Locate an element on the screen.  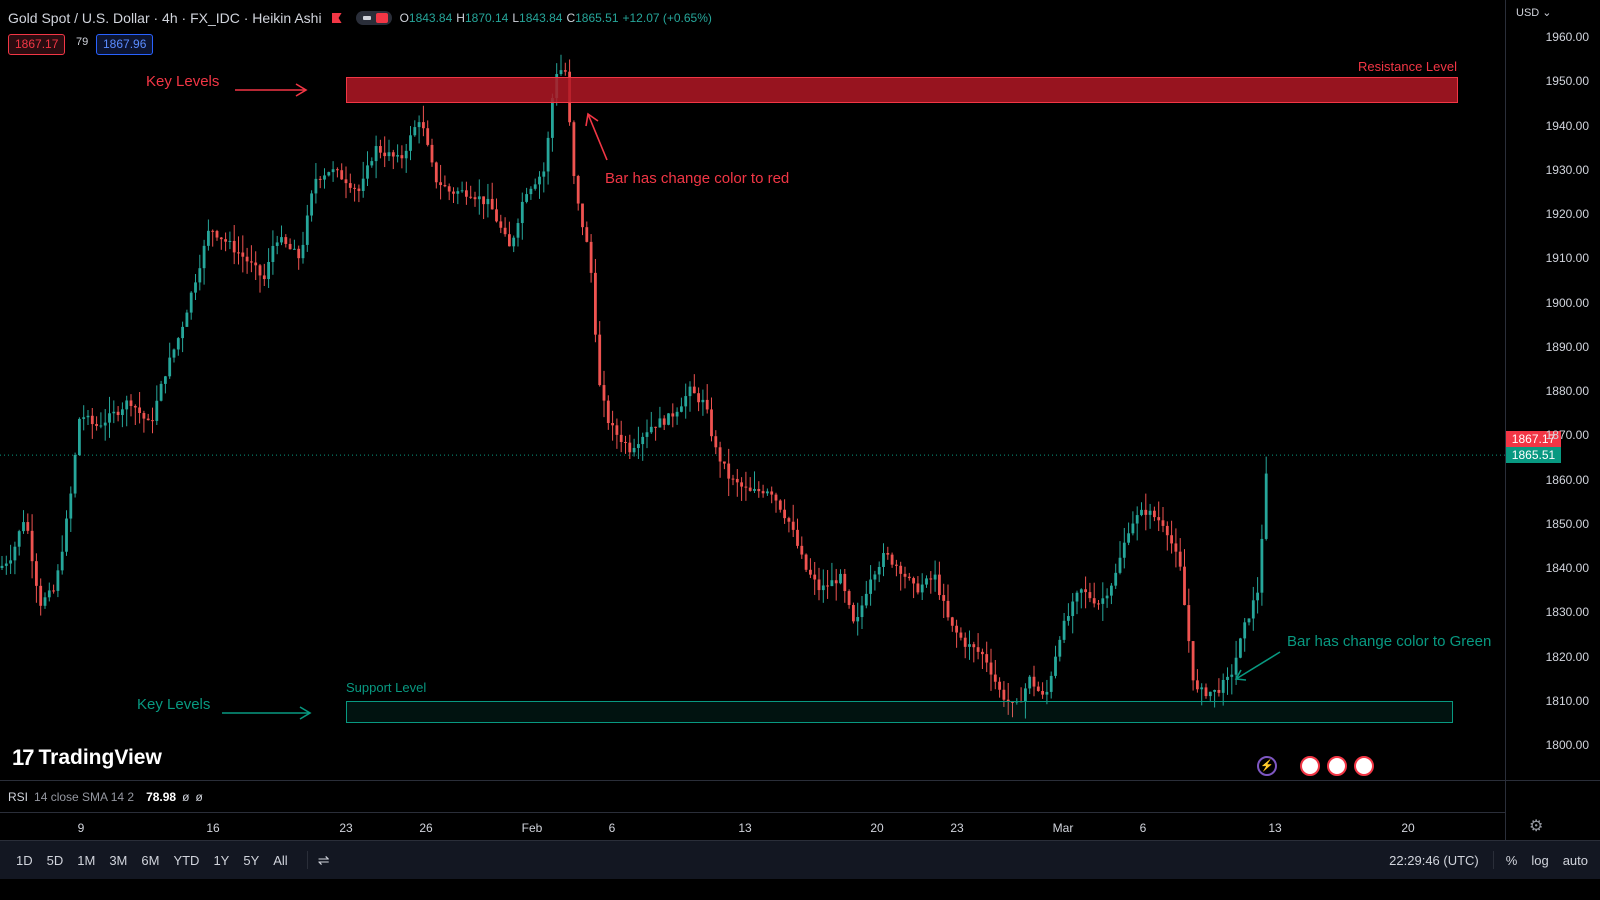
log-toggle: log is located at coordinates (1540, 860).